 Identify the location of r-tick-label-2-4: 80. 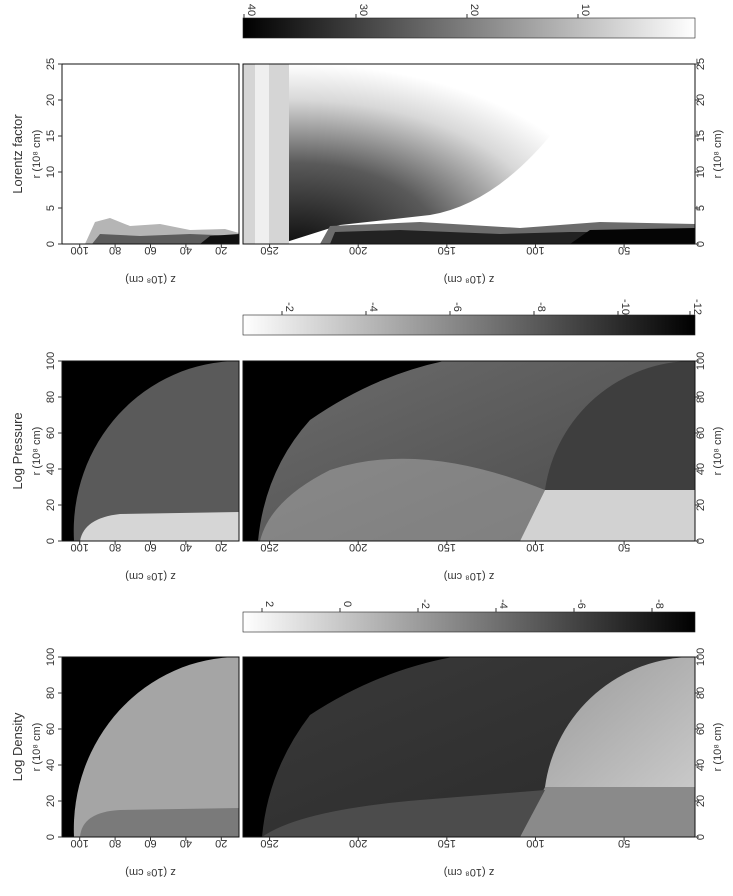
(51, 693).